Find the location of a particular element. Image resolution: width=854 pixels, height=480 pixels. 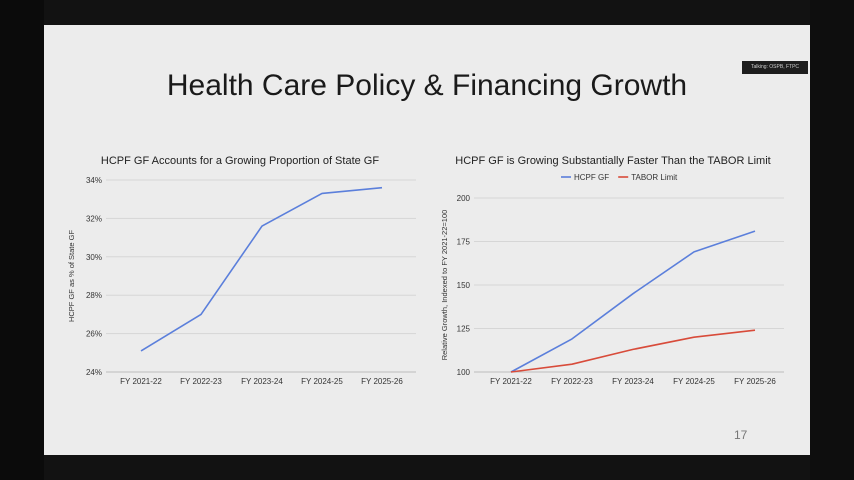

right-border is located at coordinates (832, 240).